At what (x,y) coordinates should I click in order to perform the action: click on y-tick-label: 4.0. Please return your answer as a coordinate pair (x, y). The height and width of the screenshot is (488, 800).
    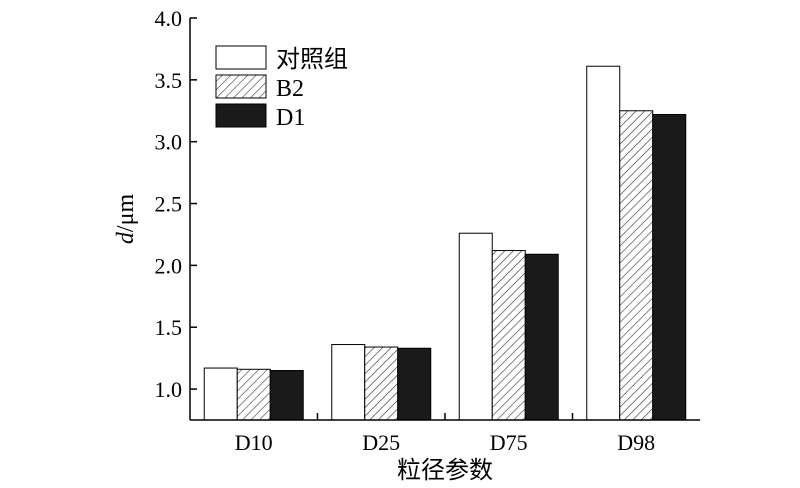
    Looking at the image, I should click on (169, 18).